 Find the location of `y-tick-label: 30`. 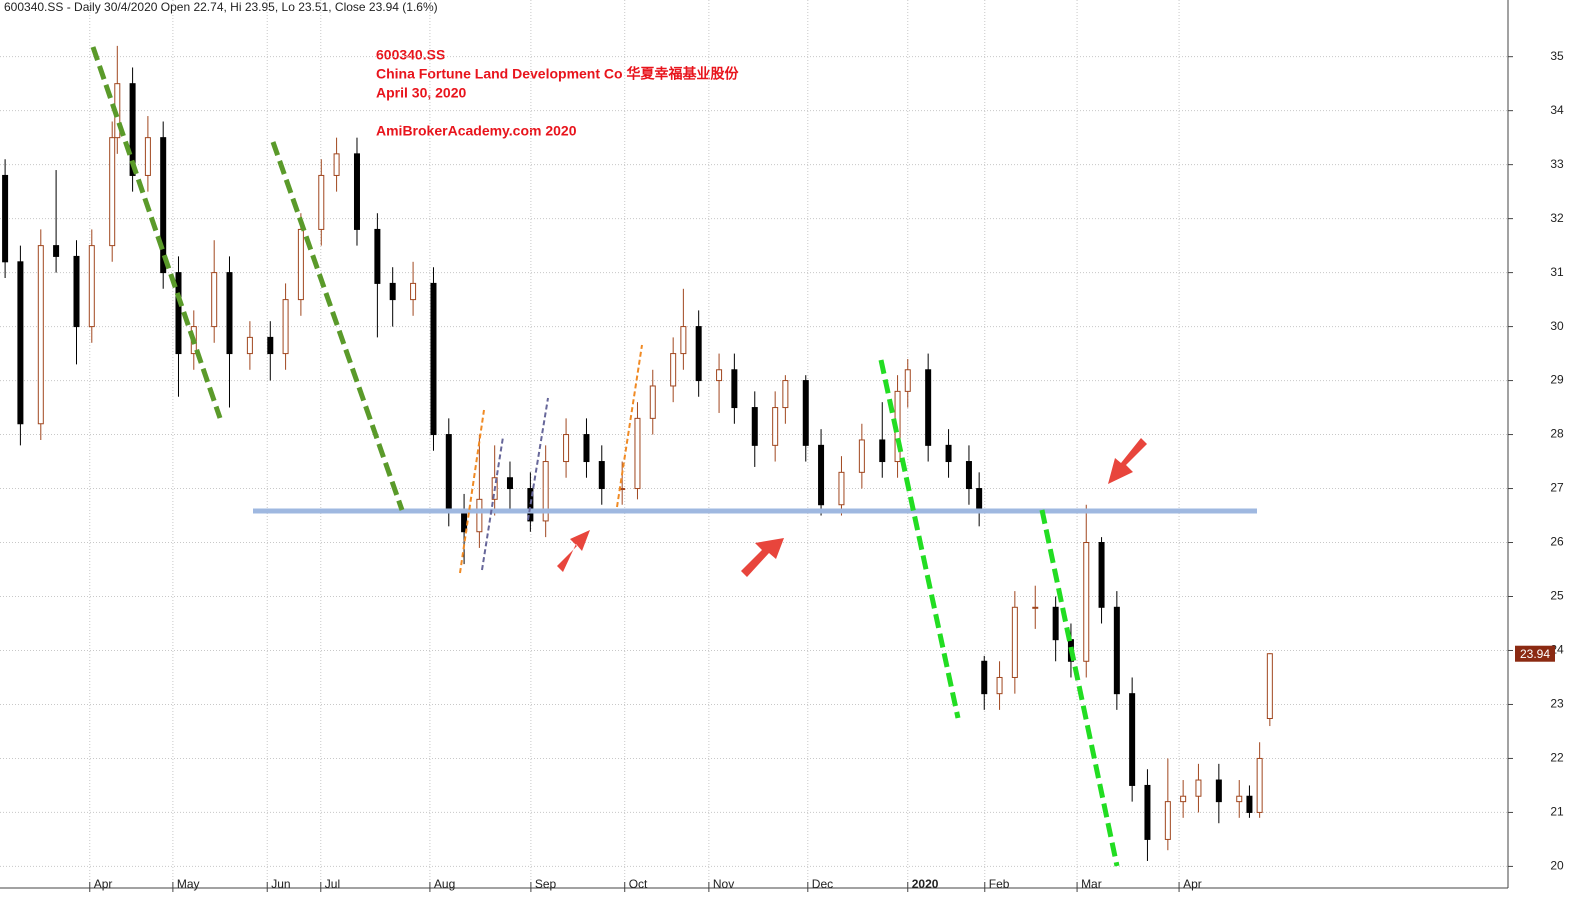

y-tick-label: 30 is located at coordinates (1557, 326).